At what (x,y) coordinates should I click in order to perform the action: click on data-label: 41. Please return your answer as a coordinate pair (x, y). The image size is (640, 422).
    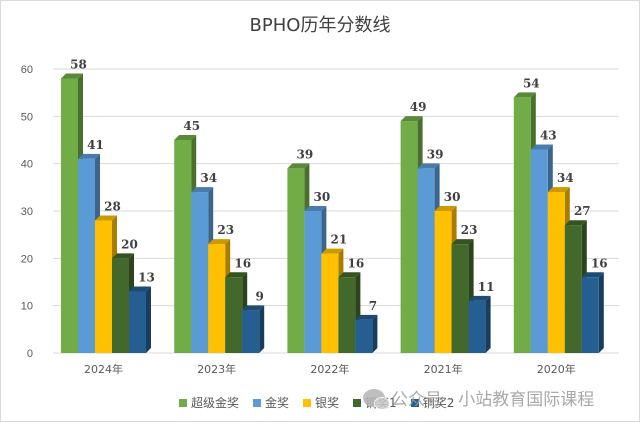
    Looking at the image, I should click on (95, 145).